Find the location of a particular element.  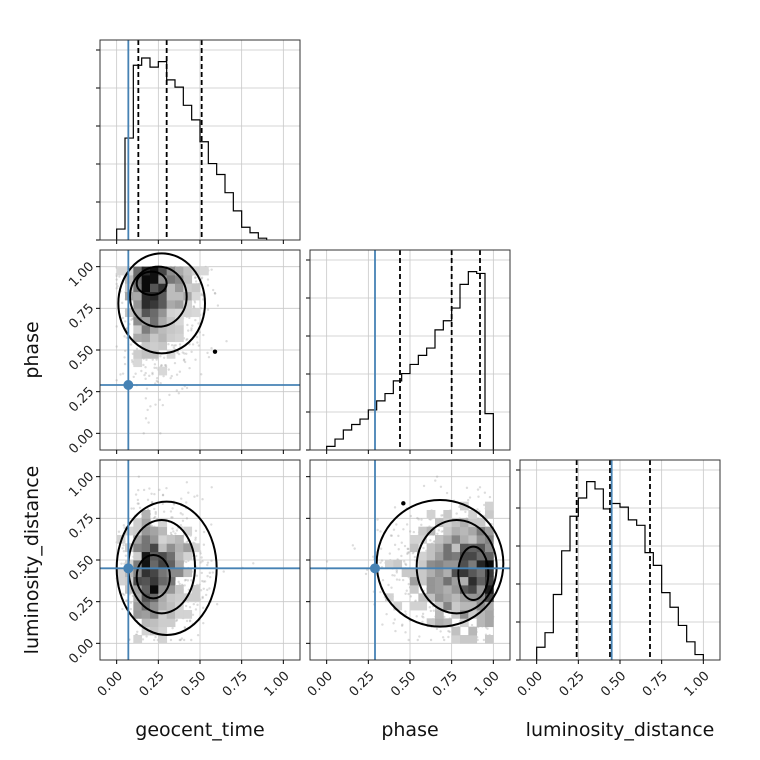

panel-geocent_time__phase is located at coordinates (200, 350).